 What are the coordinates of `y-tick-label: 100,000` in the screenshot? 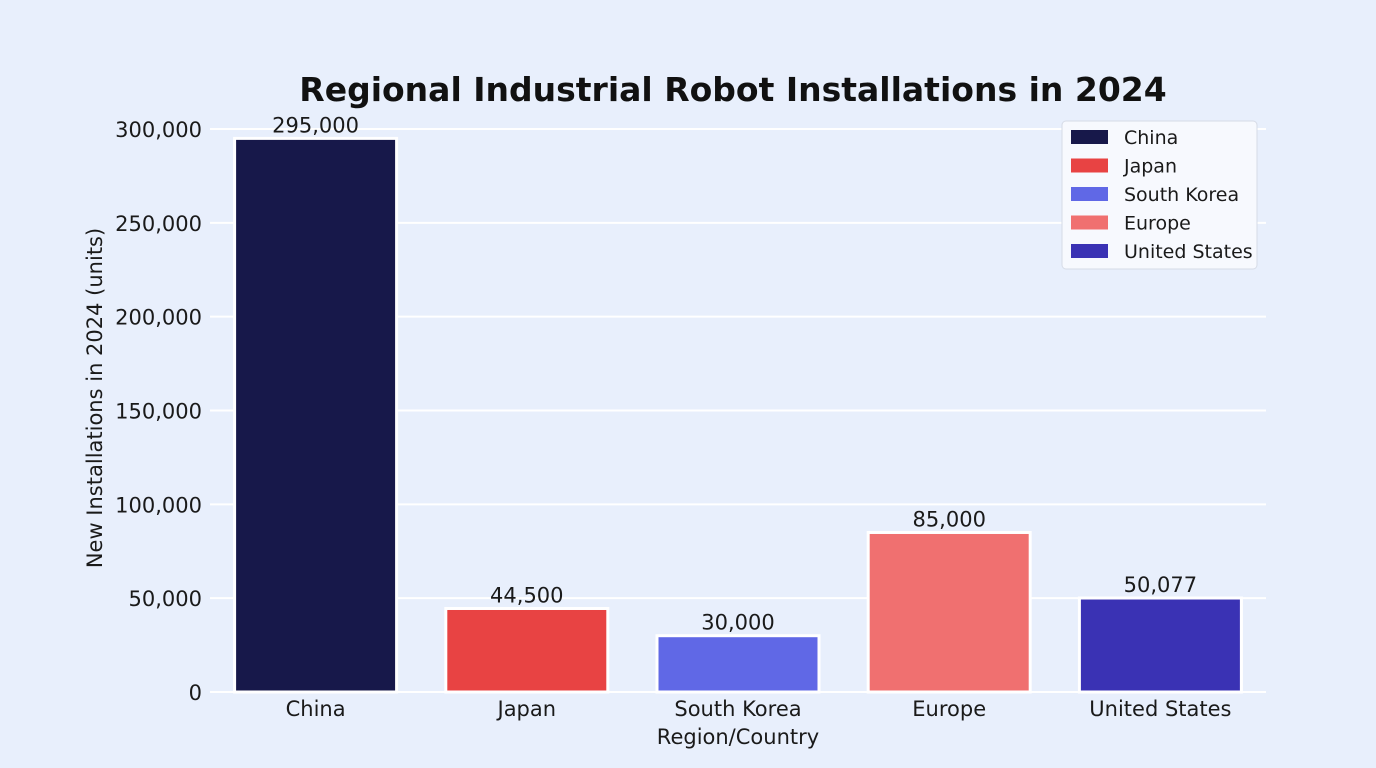 It's located at (158, 505).